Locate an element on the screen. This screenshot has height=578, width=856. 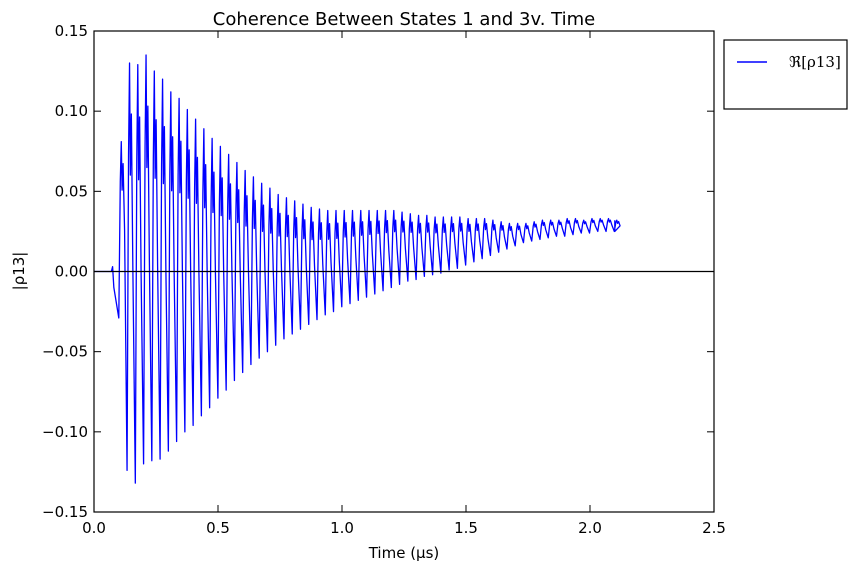
y-tick-label: 0.00 is located at coordinates (71, 272).